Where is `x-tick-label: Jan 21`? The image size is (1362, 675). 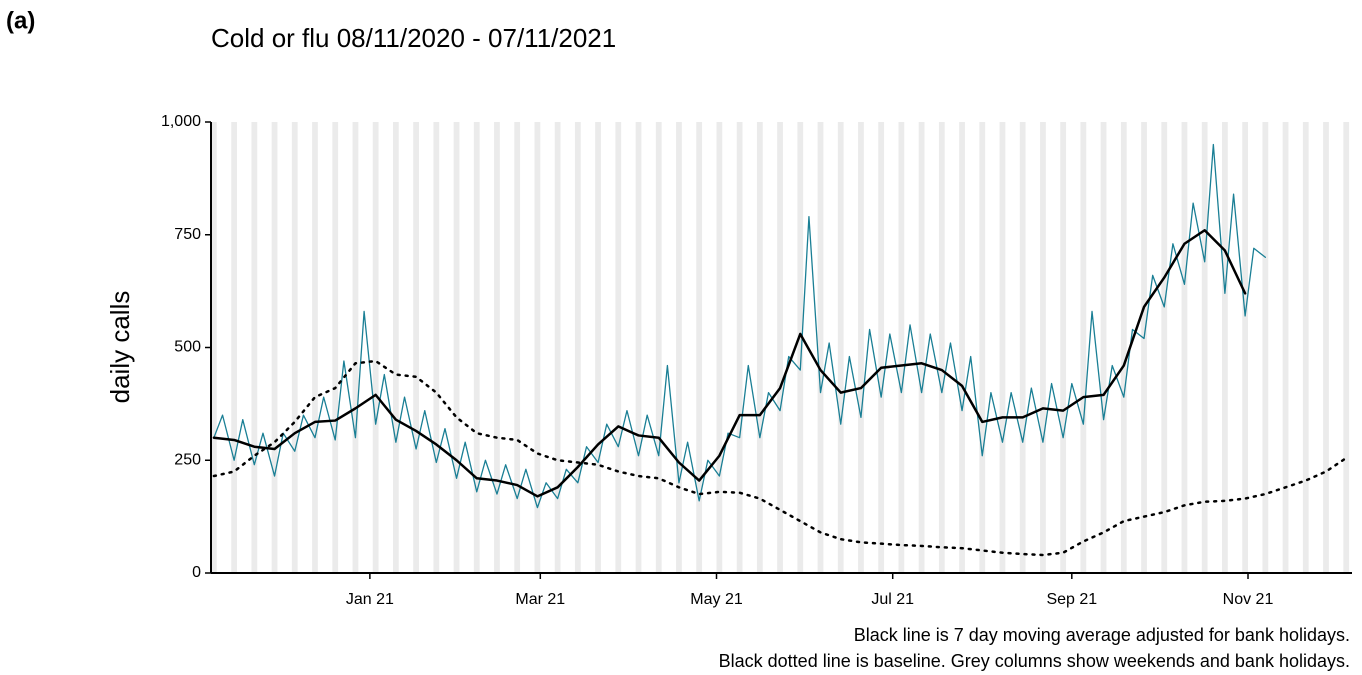 x-tick-label: Jan 21 is located at coordinates (370, 599).